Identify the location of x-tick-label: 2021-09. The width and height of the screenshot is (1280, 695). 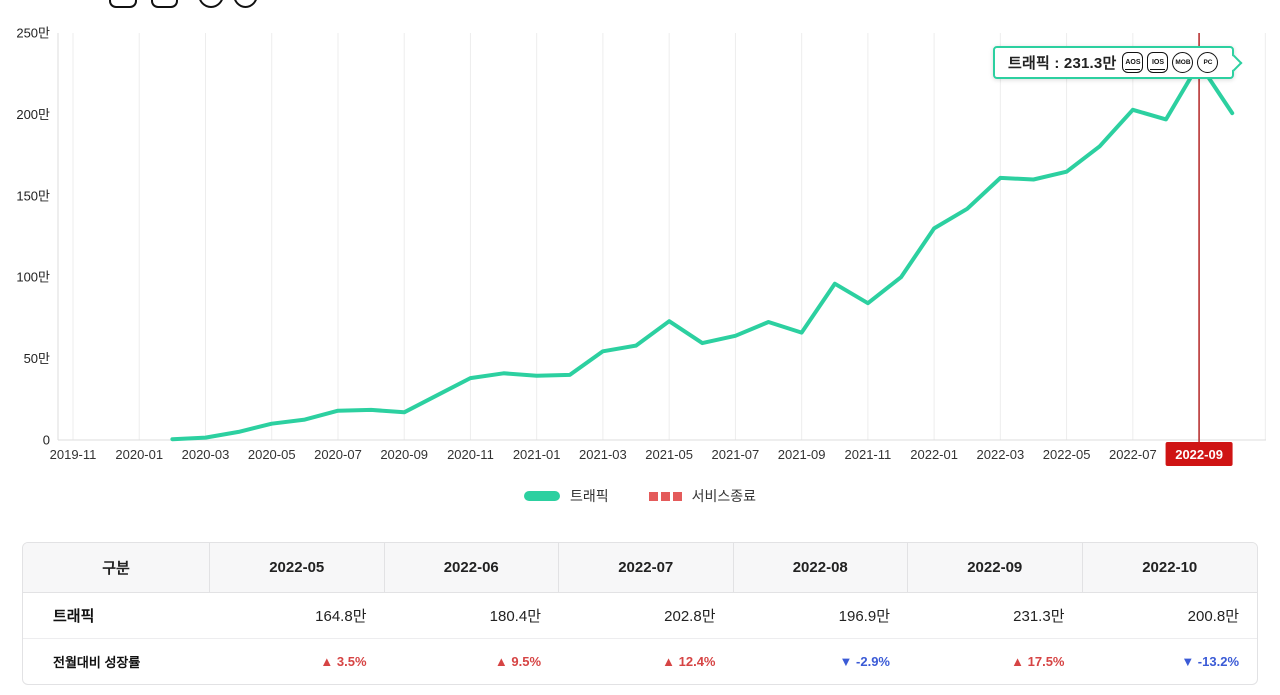
(802, 454).